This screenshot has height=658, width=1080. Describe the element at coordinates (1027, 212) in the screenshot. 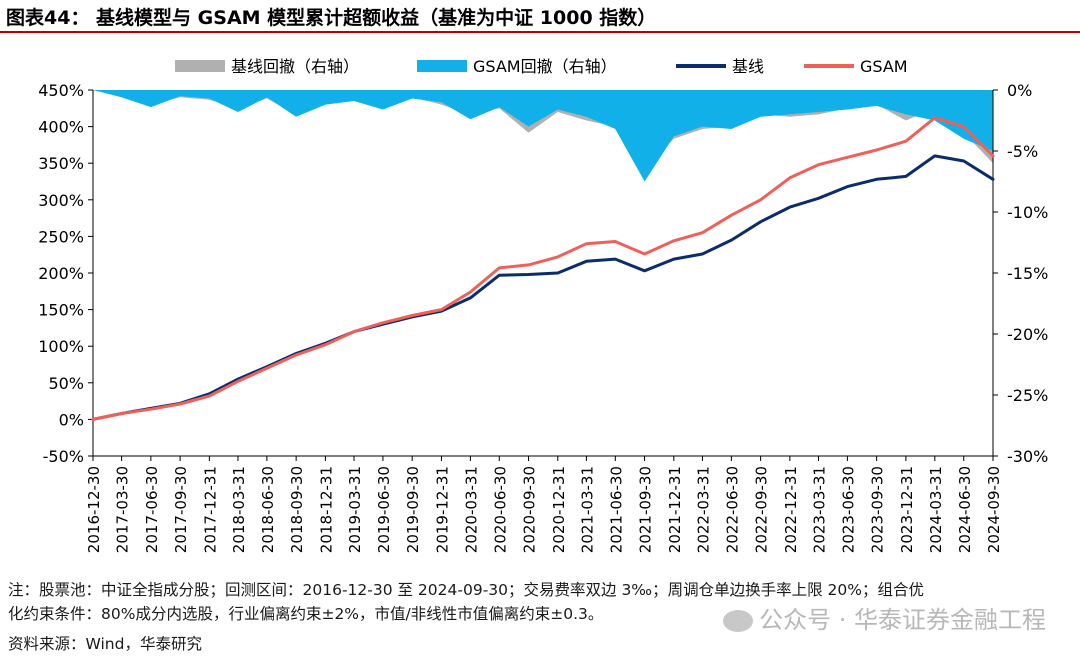

I see `y-right-tick-label: -10%` at that location.